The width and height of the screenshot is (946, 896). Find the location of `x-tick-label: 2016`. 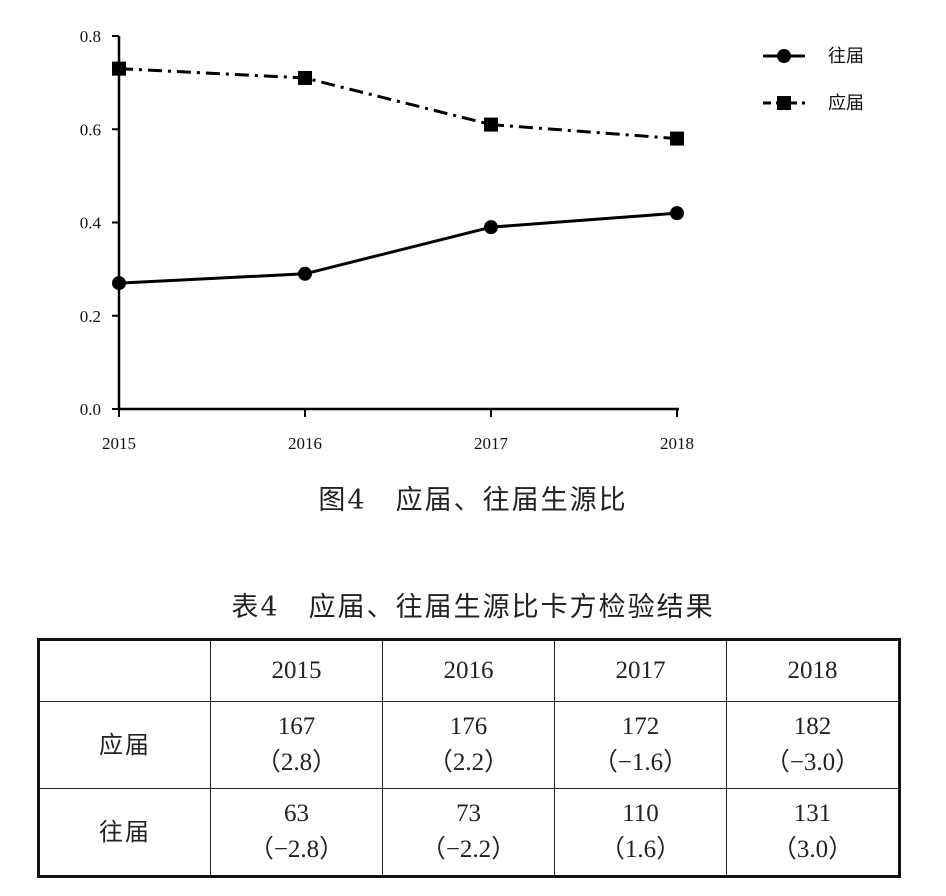

x-tick-label: 2016 is located at coordinates (305, 443).